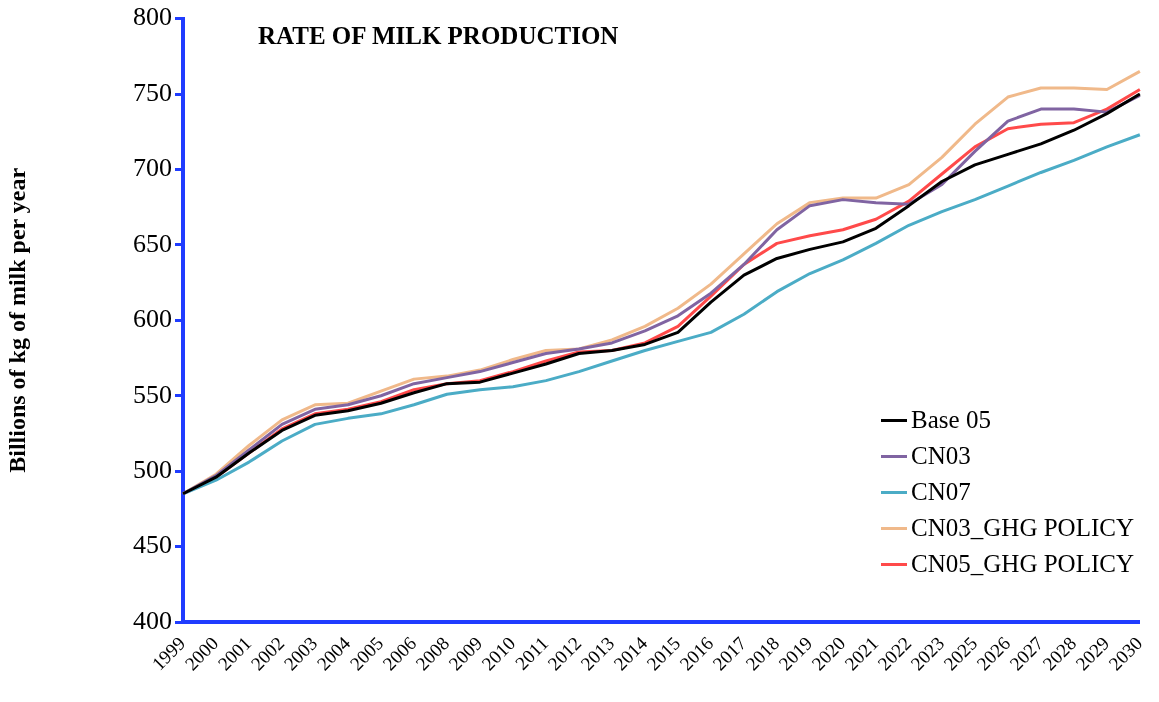 The width and height of the screenshot is (1159, 702). Describe the element at coordinates (152, 92) in the screenshot. I see `y-tick-label: 750` at that location.